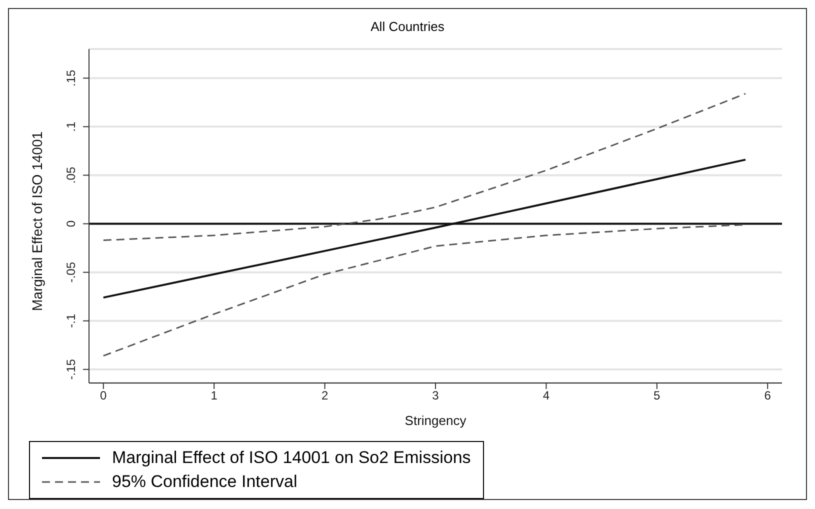 The height and width of the screenshot is (509, 815). I want to click on y-tick-label: -.05, so click(71, 272).